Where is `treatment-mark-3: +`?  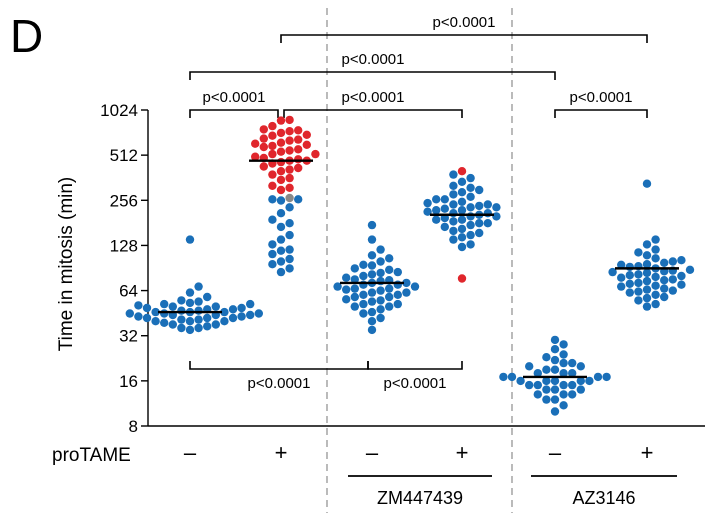
treatment-mark-3: + is located at coordinates (462, 452).